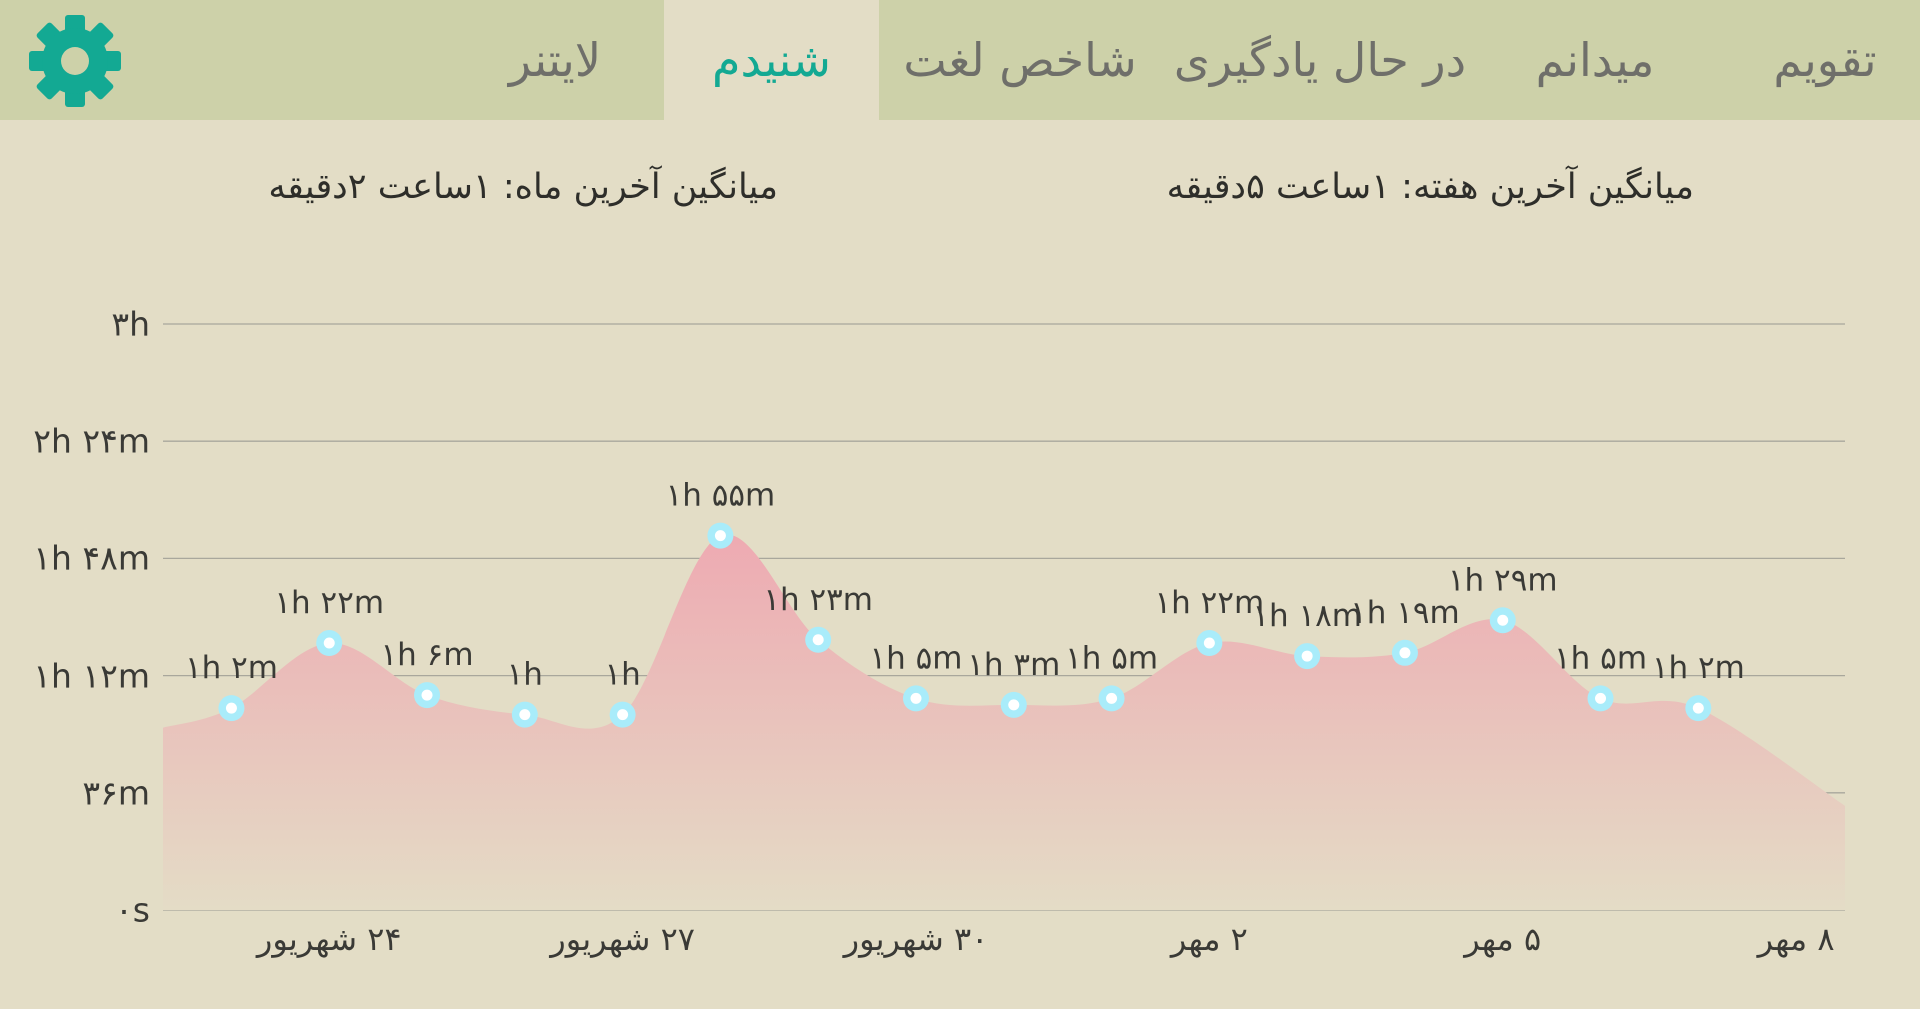 This screenshot has height=1009, width=1920. I want to click on tab-calendar: تقویم, so click(1825, 60).